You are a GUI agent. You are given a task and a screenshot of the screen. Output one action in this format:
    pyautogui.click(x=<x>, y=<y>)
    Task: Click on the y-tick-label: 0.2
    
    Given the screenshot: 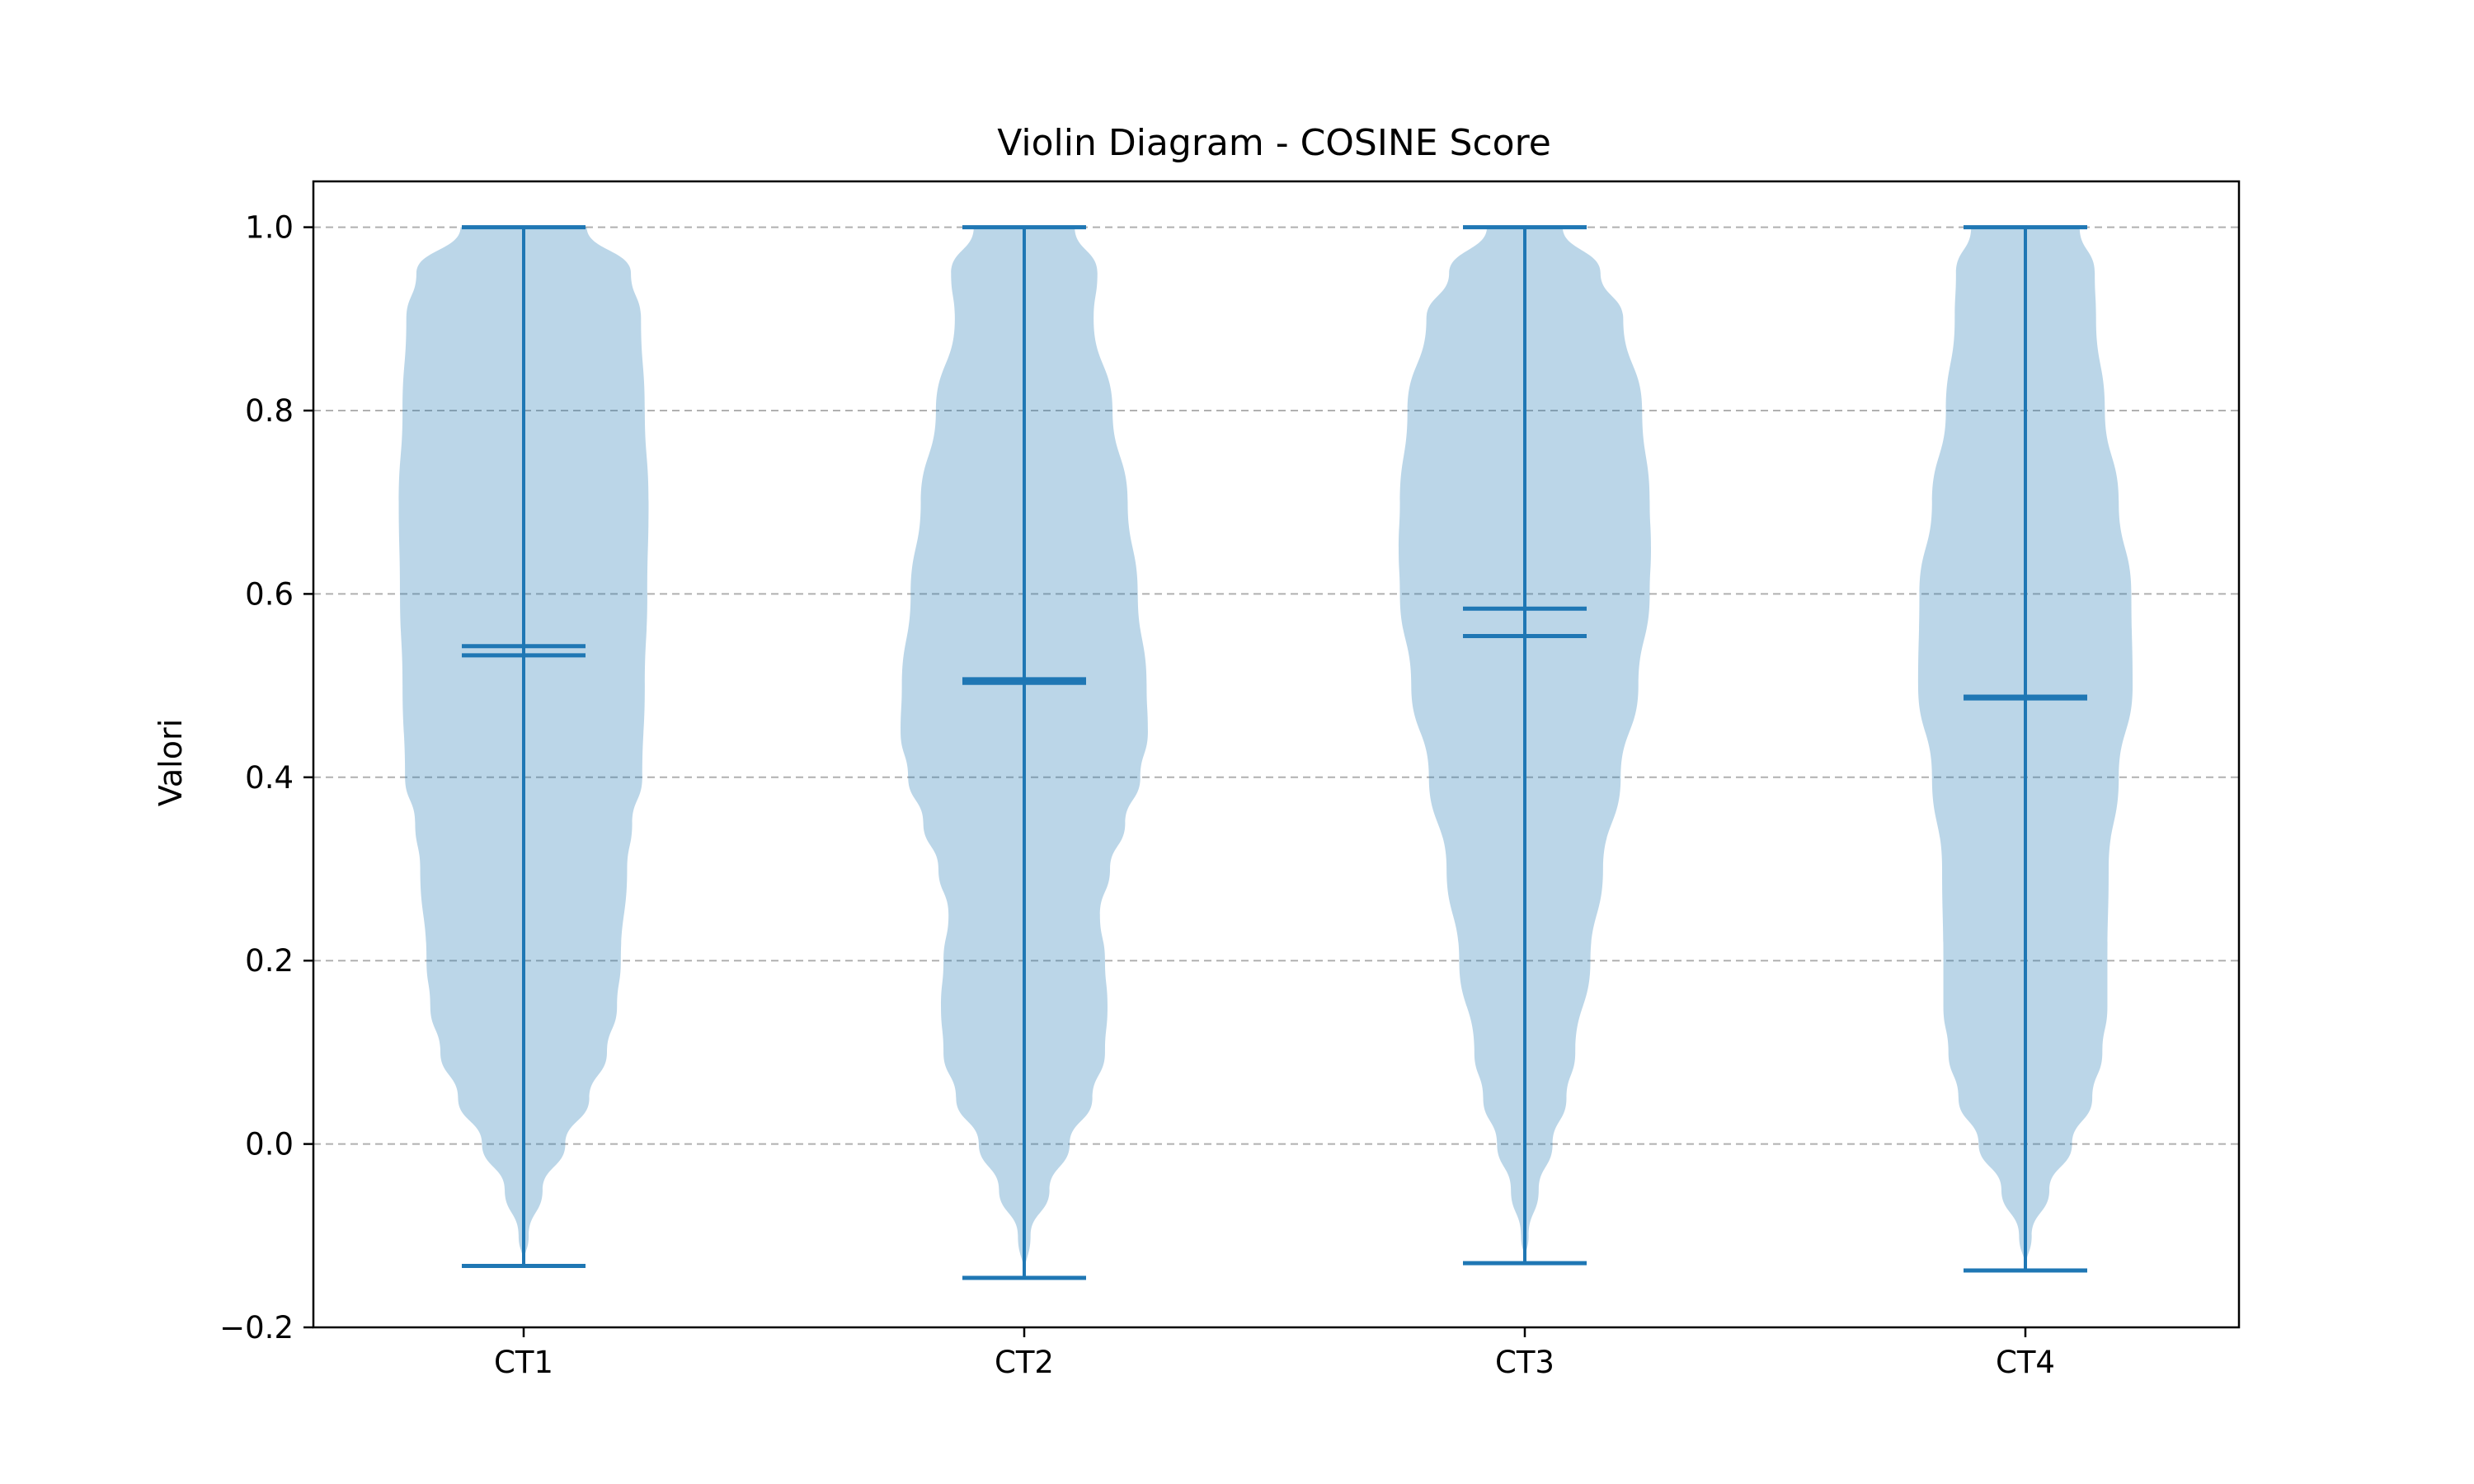 What is the action you would take?
    pyautogui.click(x=269, y=961)
    